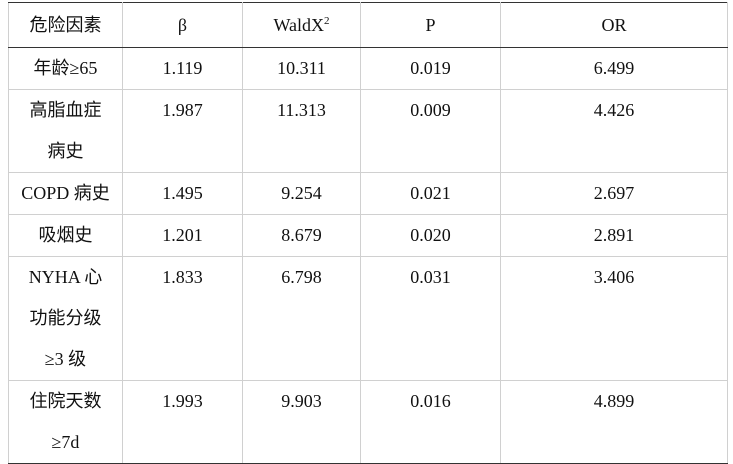 This screenshot has height=464, width=733. I want to click on beta-cell: 1.993, so click(182, 422).